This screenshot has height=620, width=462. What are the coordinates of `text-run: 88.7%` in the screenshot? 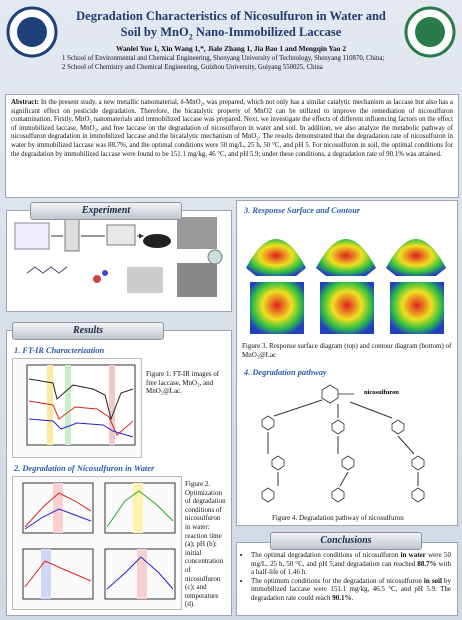 It's located at (427, 563).